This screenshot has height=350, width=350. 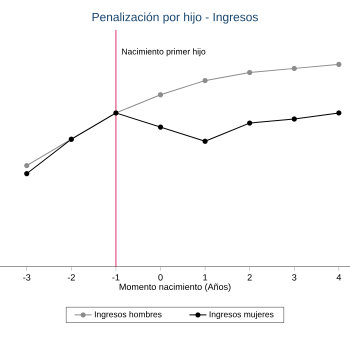 I want to click on x-tick-label: -1, so click(x=116, y=277).